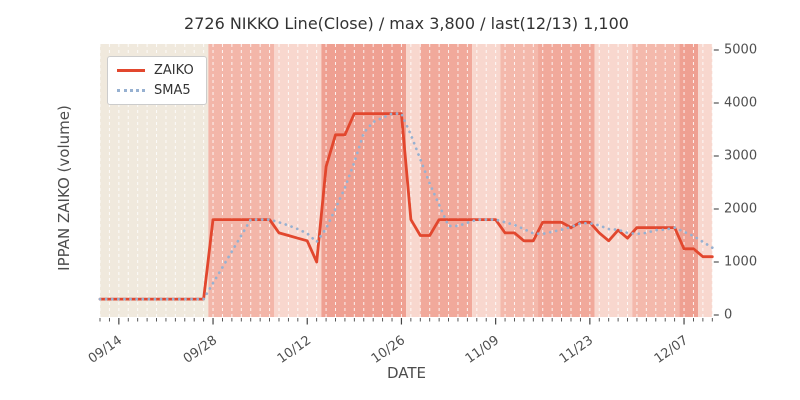 Image resolution: width=800 pixels, height=400 pixels. I want to click on legend-item-sma5: SMA5, so click(155, 90).